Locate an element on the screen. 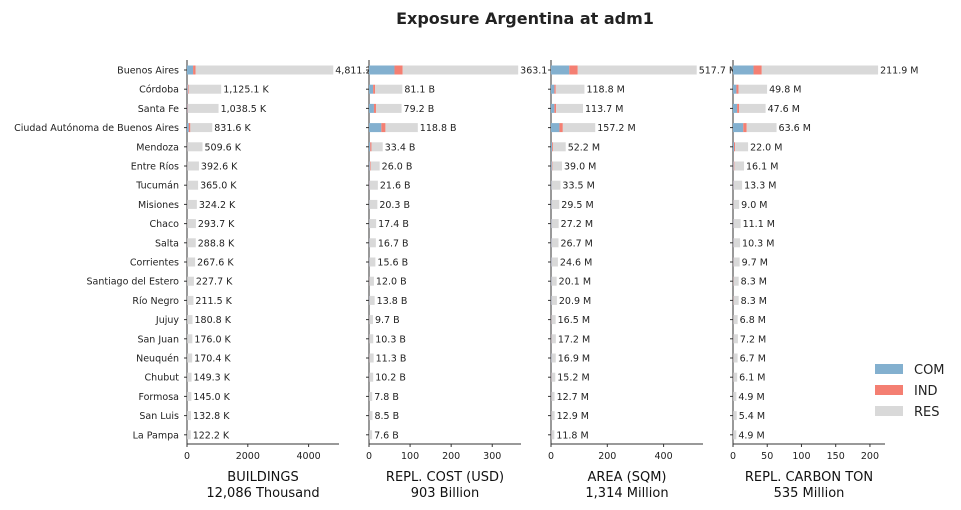 This screenshot has height=510, width=961. value-label-neuquen: 6.7 M is located at coordinates (753, 359).